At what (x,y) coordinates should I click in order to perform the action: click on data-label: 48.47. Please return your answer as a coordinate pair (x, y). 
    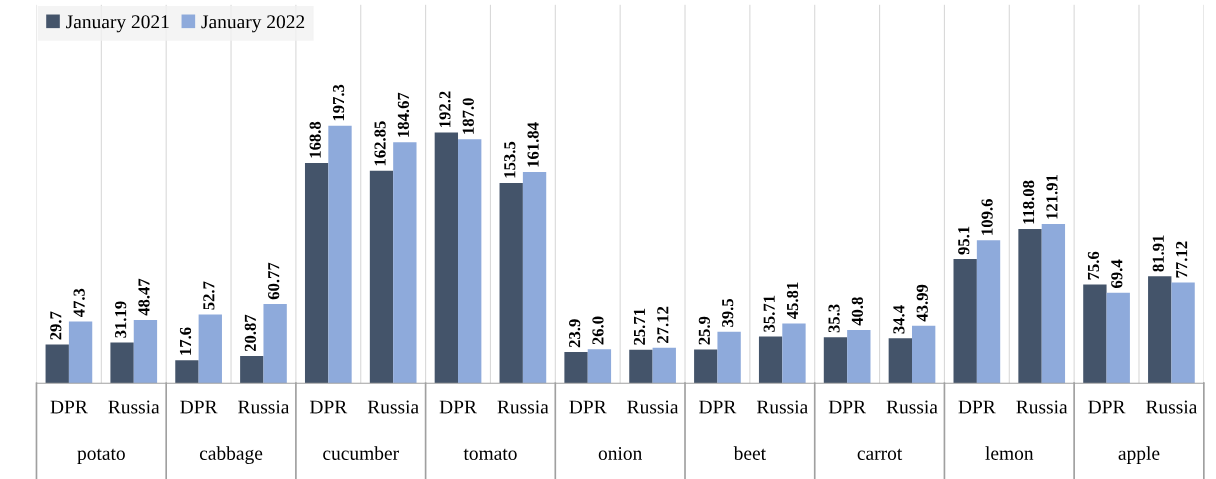
    Looking at the image, I should click on (144, 297).